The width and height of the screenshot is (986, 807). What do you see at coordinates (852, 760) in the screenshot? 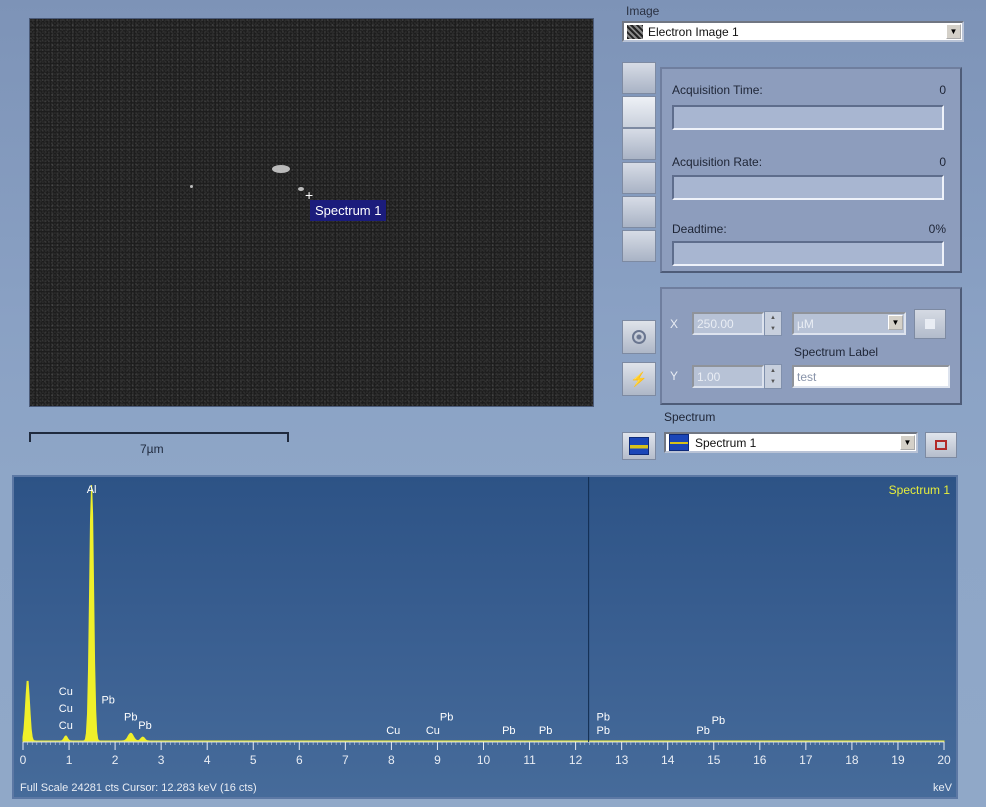
I see `x-axis-tick-label: 18` at bounding box center [852, 760].